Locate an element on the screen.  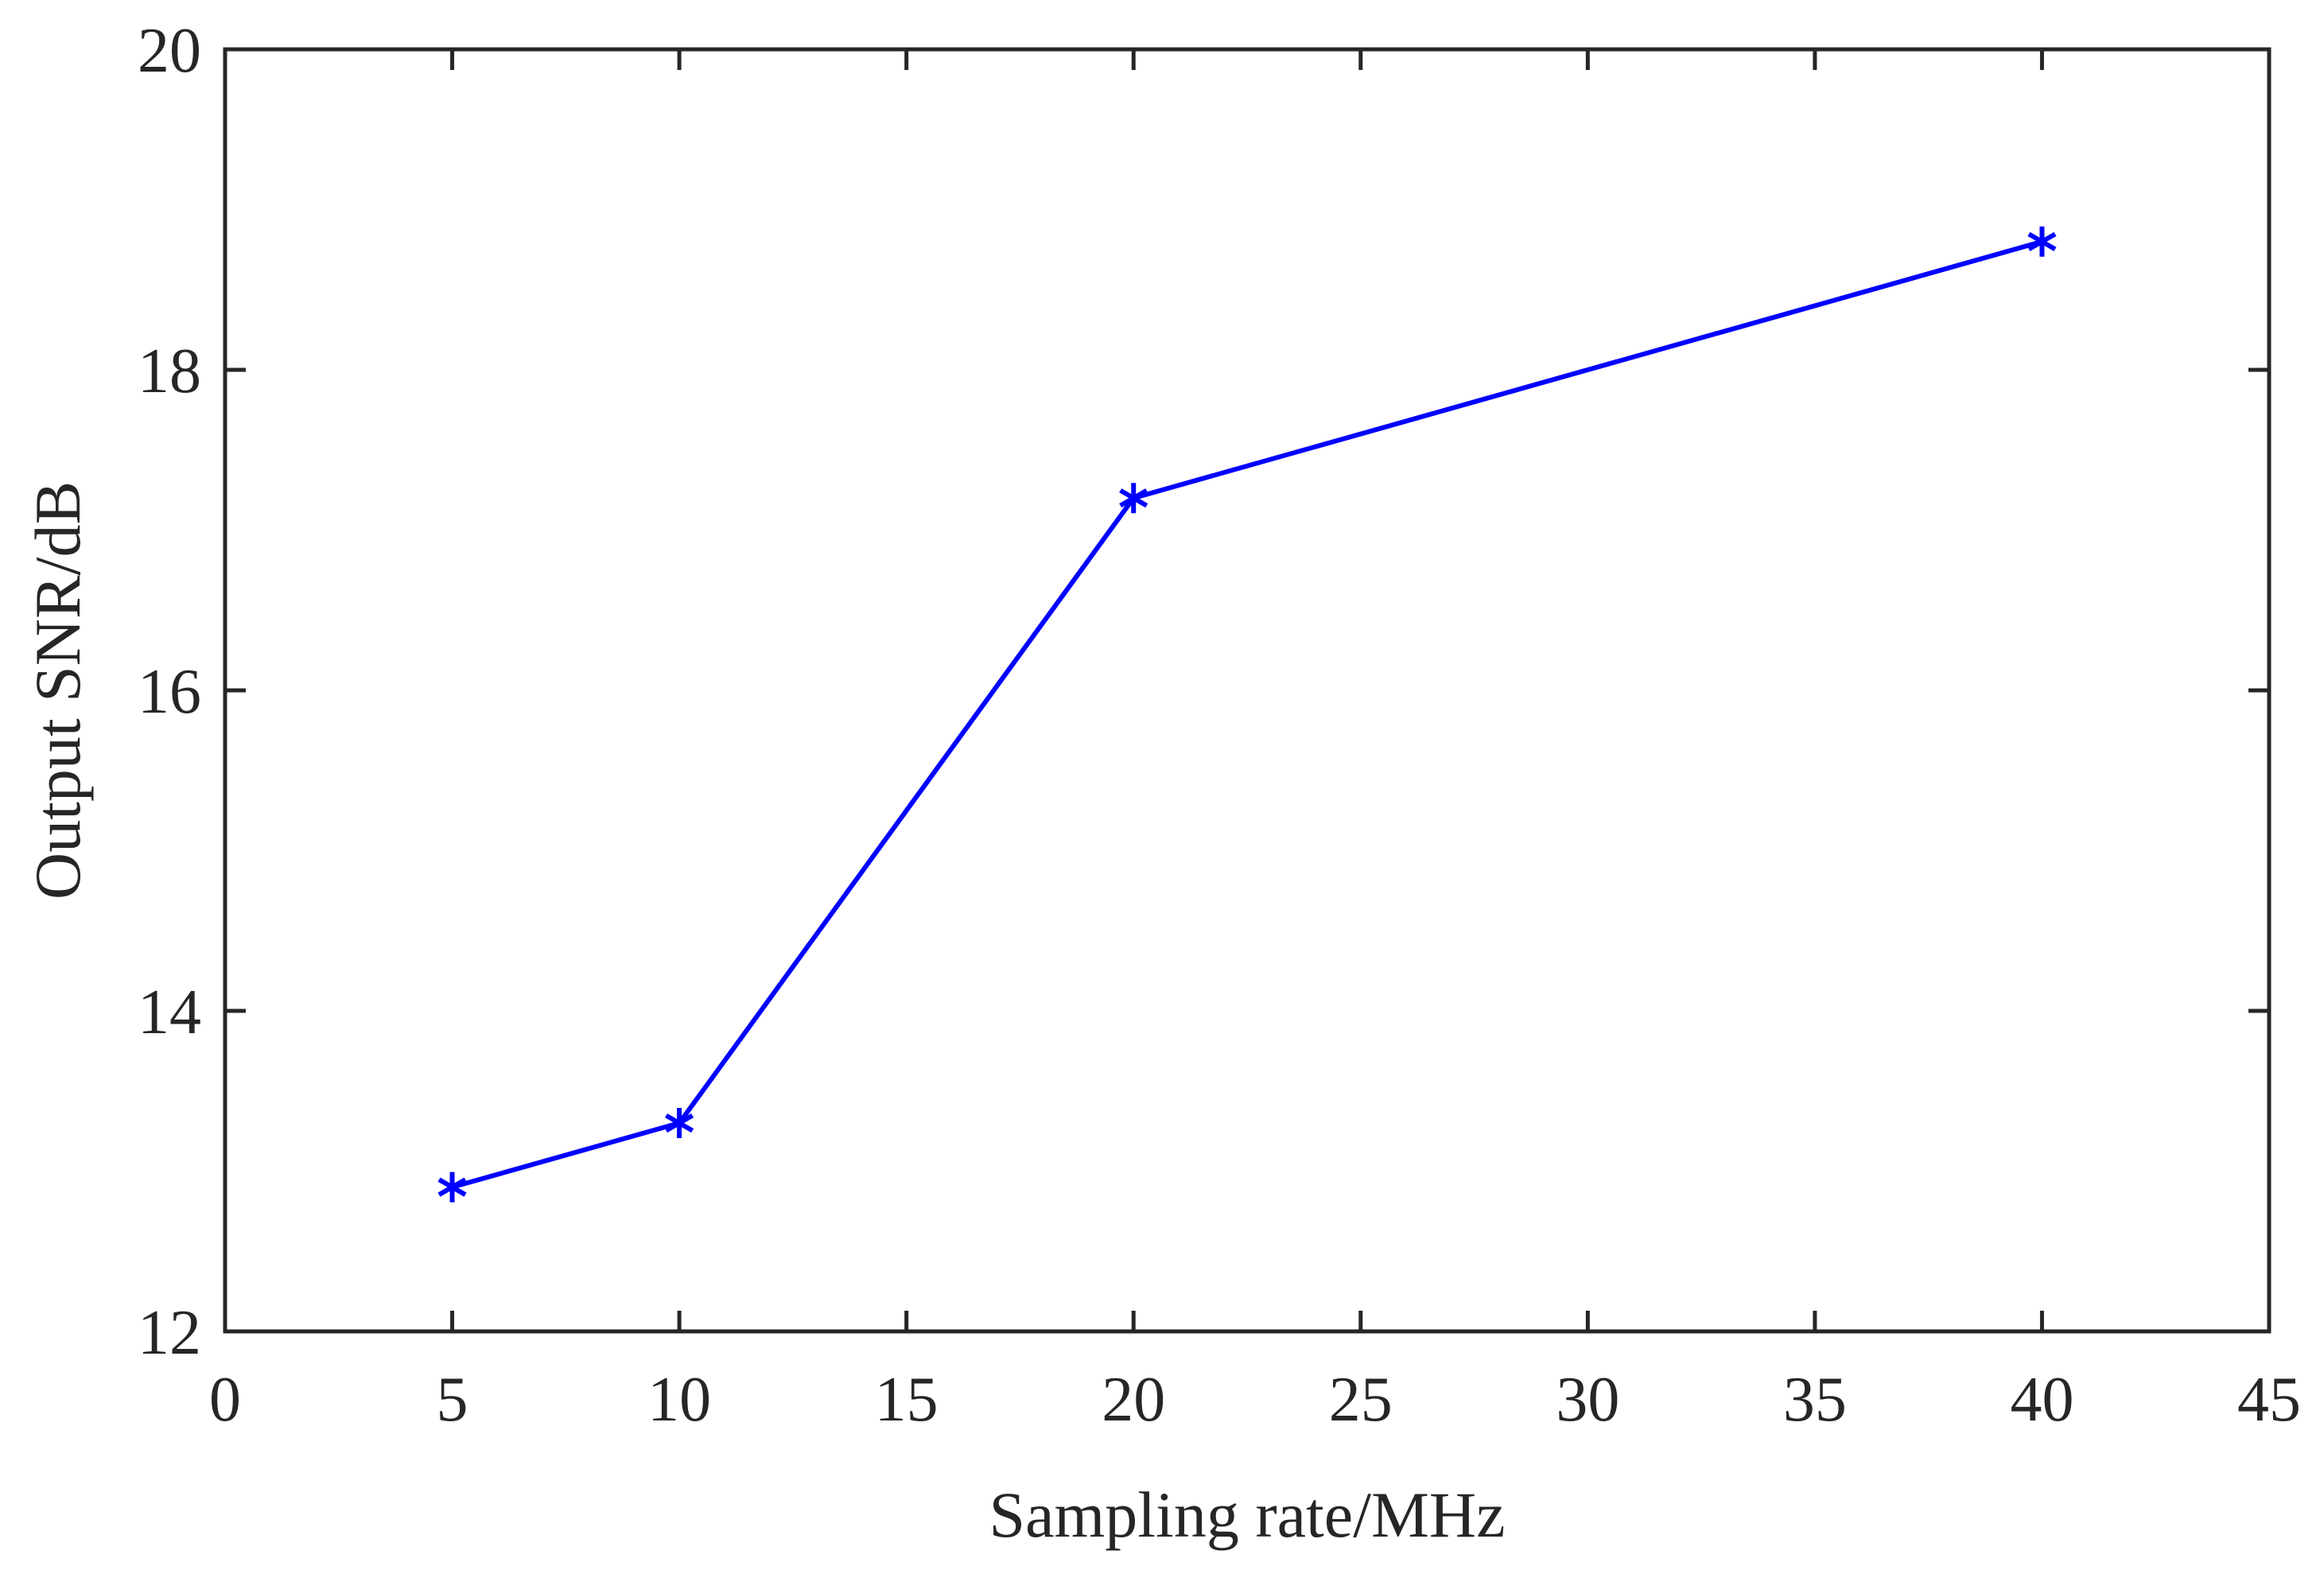
y-tick-label: 12 is located at coordinates (169, 1333).